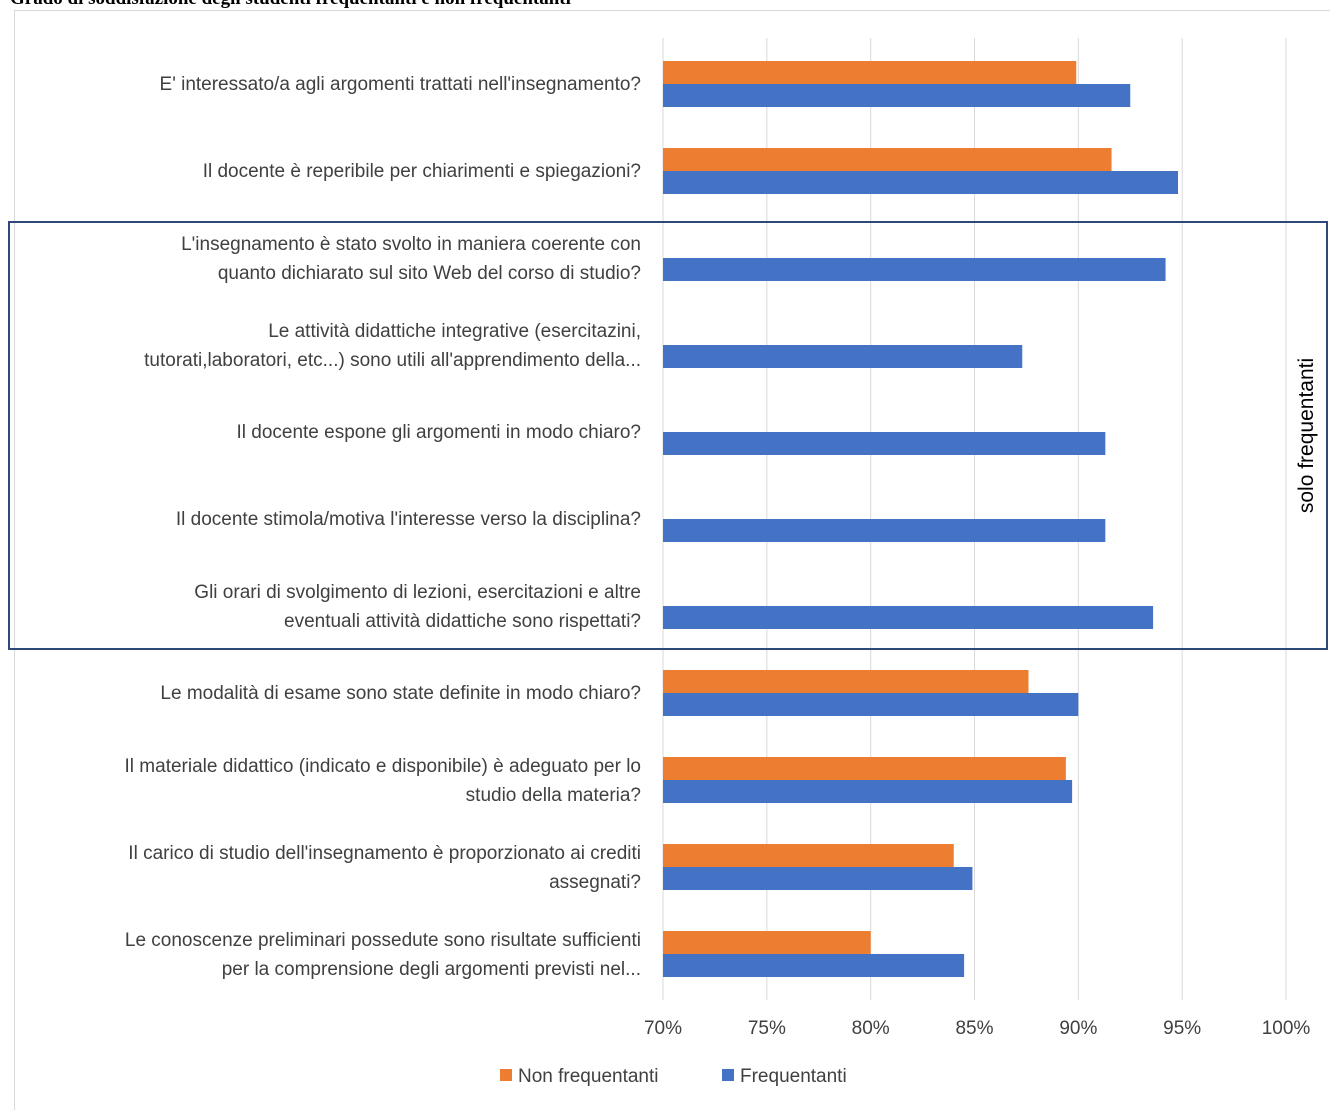  I want to click on x-tick-label: 85%, so click(974, 1028).